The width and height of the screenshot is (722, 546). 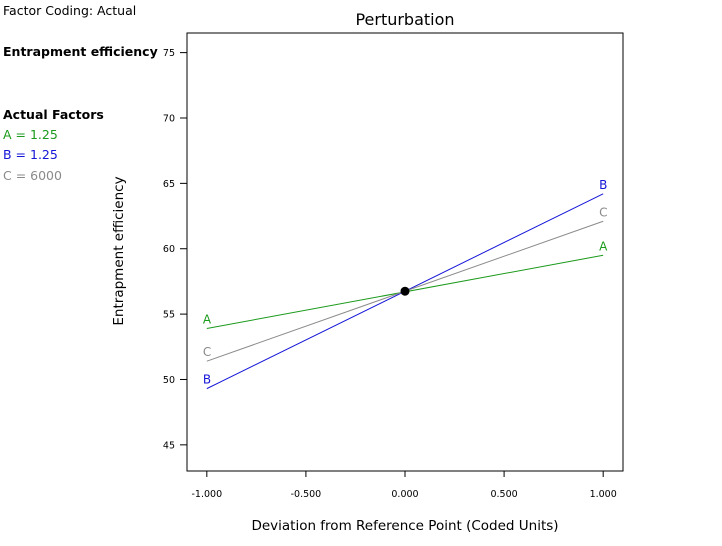 I want to click on reference-point, so click(x=405, y=291).